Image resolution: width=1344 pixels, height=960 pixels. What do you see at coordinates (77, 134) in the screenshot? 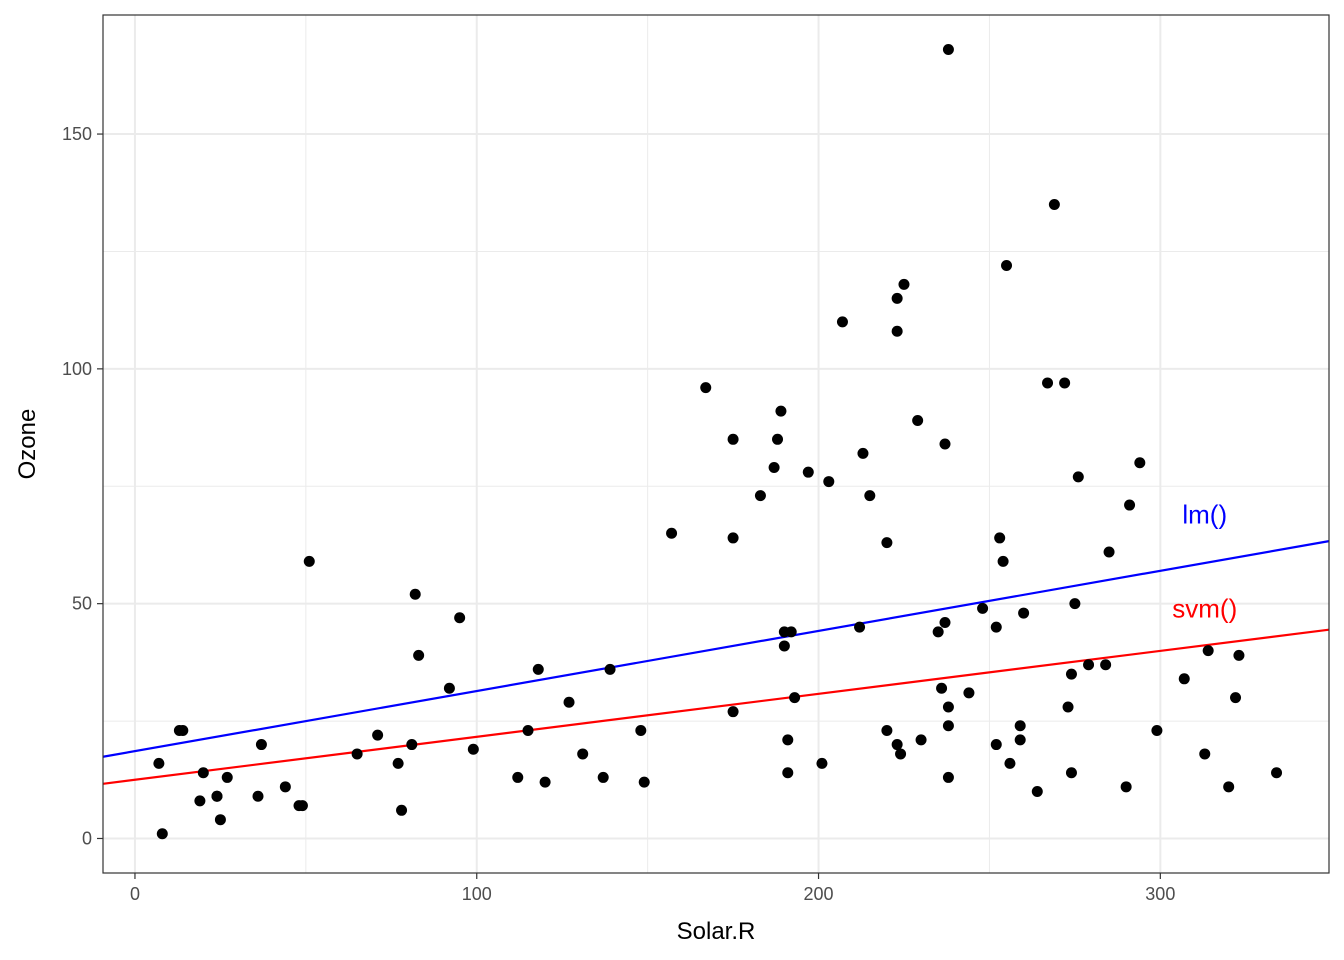
I see `y-tick-label: 150` at bounding box center [77, 134].